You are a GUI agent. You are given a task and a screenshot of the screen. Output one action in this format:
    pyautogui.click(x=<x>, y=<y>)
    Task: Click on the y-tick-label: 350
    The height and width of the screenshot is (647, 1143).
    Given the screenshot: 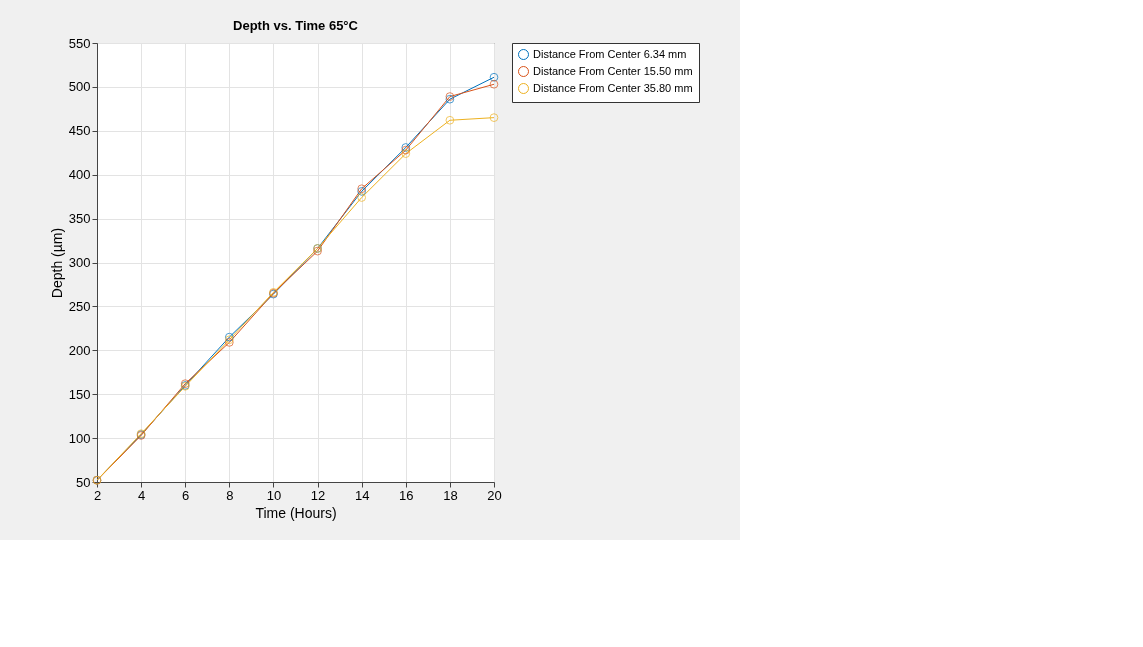 What is the action you would take?
    pyautogui.click(x=79, y=219)
    